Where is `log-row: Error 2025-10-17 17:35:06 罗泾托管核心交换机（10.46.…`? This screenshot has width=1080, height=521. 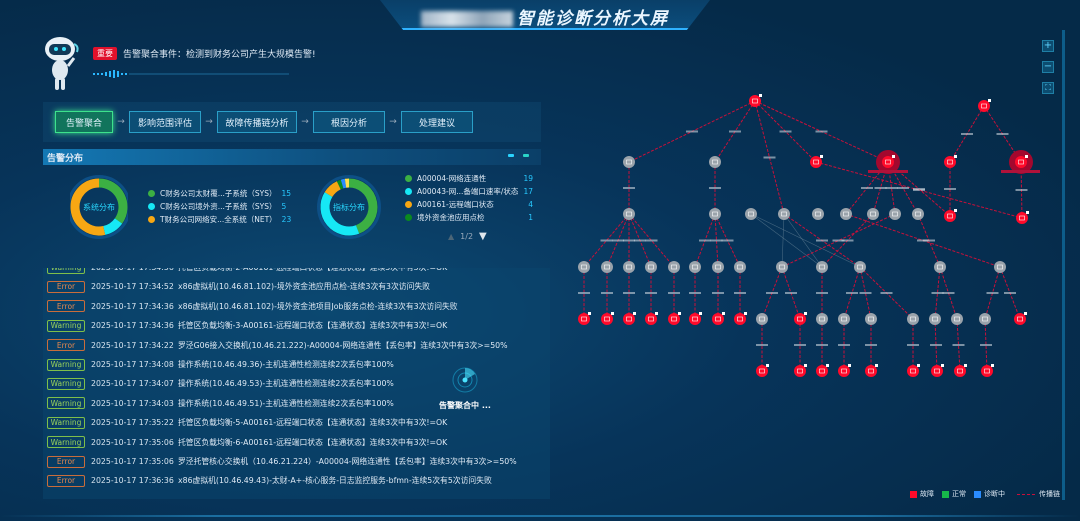 log-row: Error 2025-10-17 17:35:06 罗泾托管核心交换机（10.46.… is located at coordinates (282, 461).